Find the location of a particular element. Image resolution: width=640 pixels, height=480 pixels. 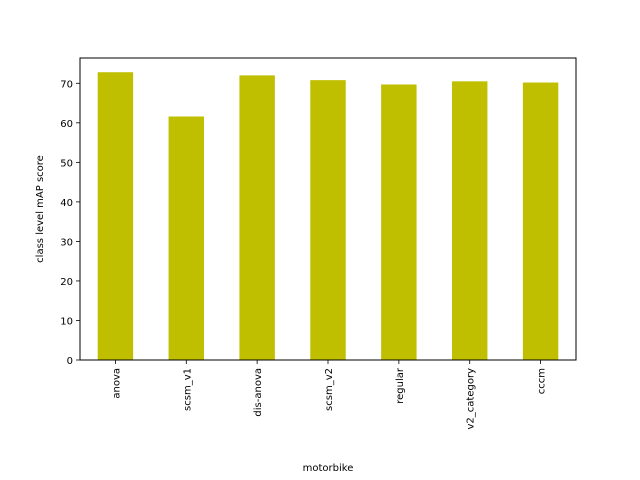

x-tick-label: cccm is located at coordinates (542, 381).